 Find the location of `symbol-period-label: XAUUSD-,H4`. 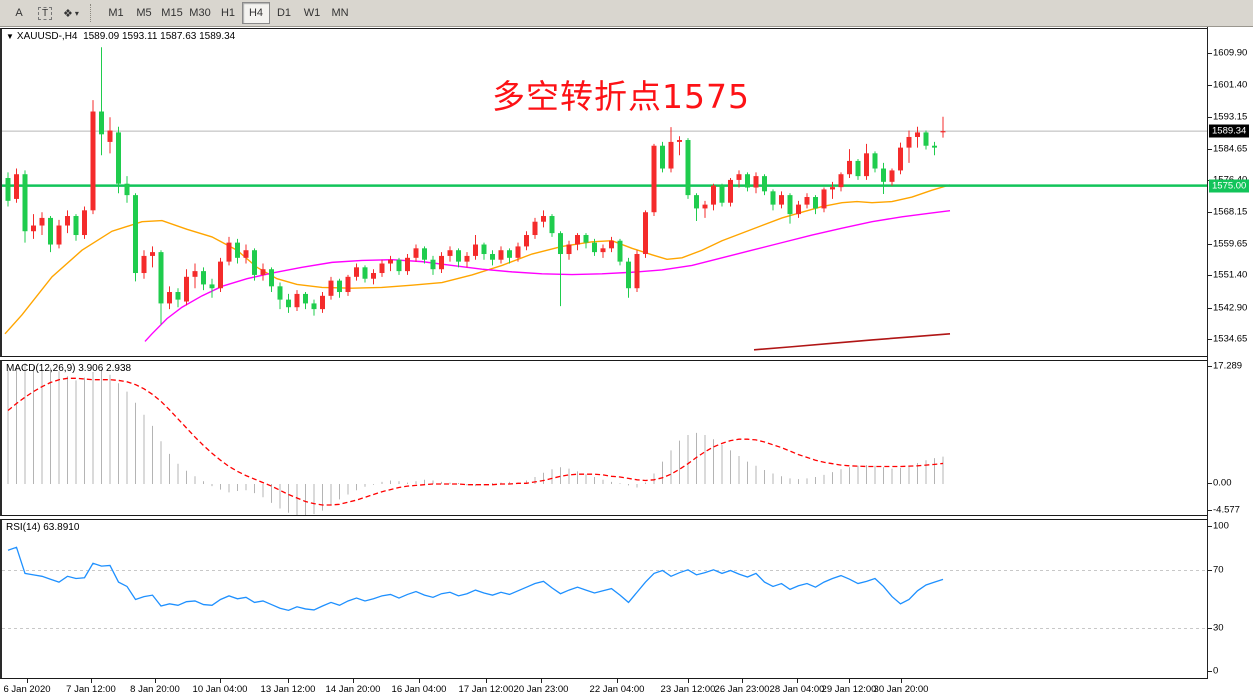

symbol-period-label: XAUUSD-,H4 is located at coordinates (47, 36).